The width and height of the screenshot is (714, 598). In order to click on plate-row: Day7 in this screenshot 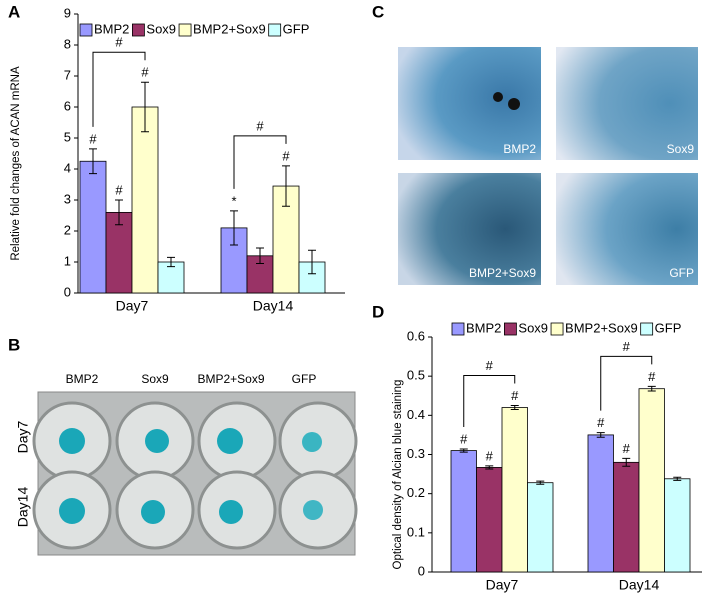, I will do `click(23, 436)`.